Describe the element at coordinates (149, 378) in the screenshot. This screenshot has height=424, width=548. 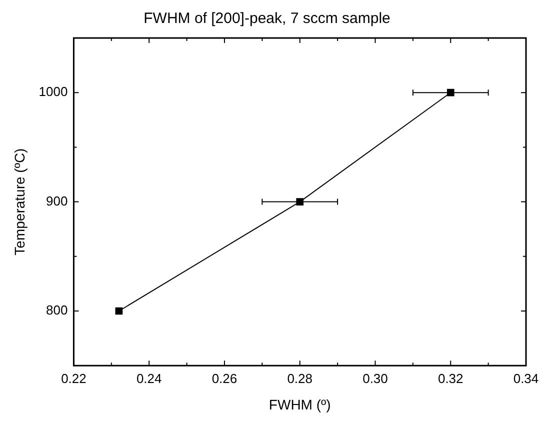
I see `x-tick-label: 0.24` at that location.